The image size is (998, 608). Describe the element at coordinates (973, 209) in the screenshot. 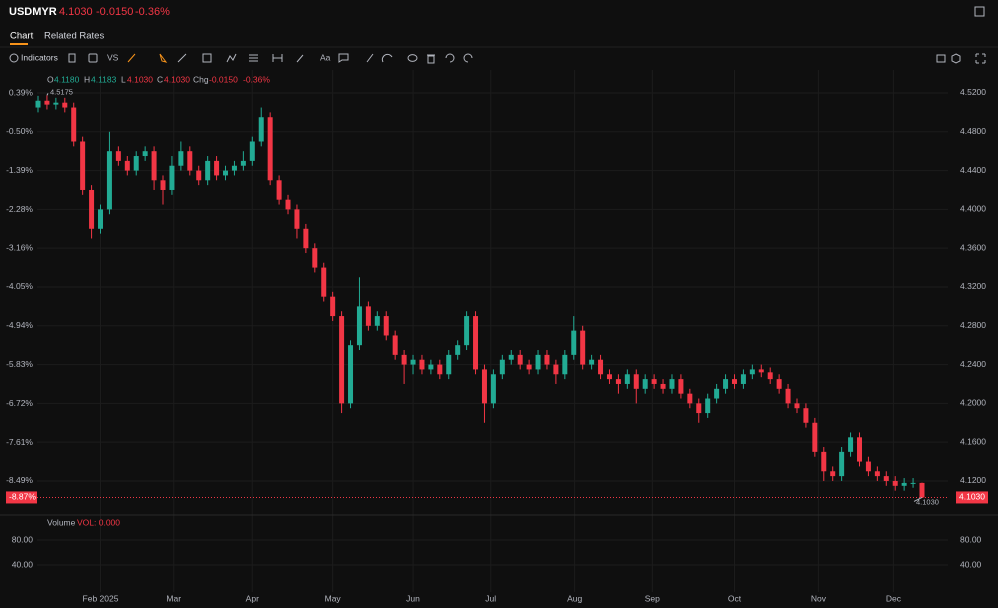

I see `y-tick-label: 4.4000` at that location.